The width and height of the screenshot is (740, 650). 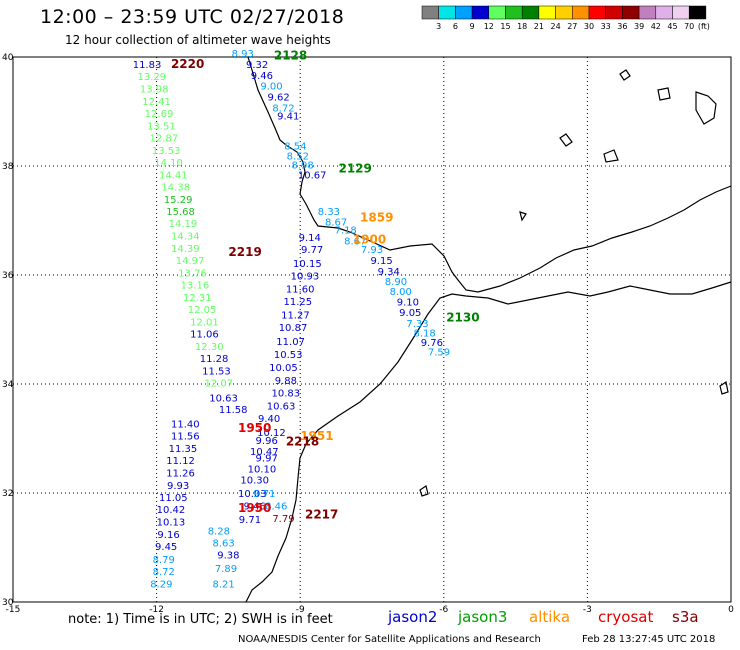 What do you see at coordinates (731, 610) in the screenshot?
I see `x-tick-0: 0` at bounding box center [731, 610].